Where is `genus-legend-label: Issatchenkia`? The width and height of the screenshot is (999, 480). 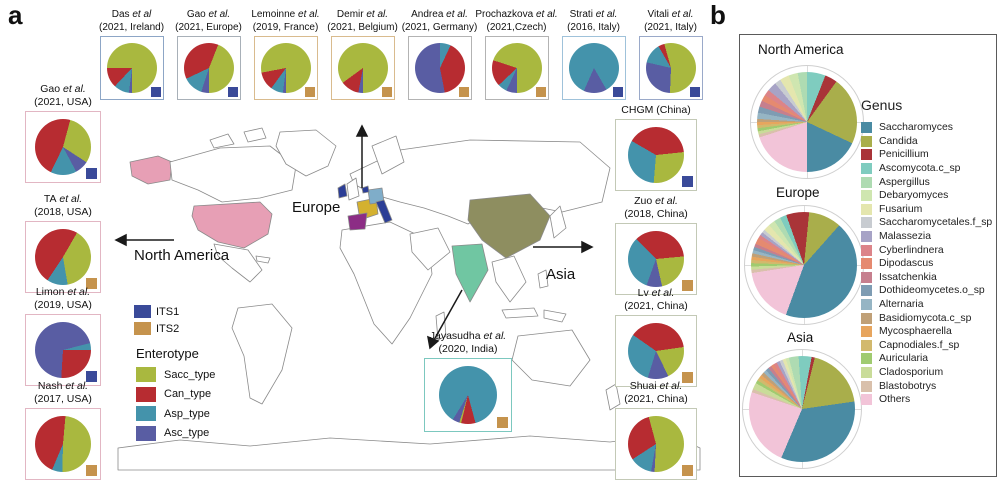
genus-legend-label: Issatchenkia is located at coordinates (908, 277).